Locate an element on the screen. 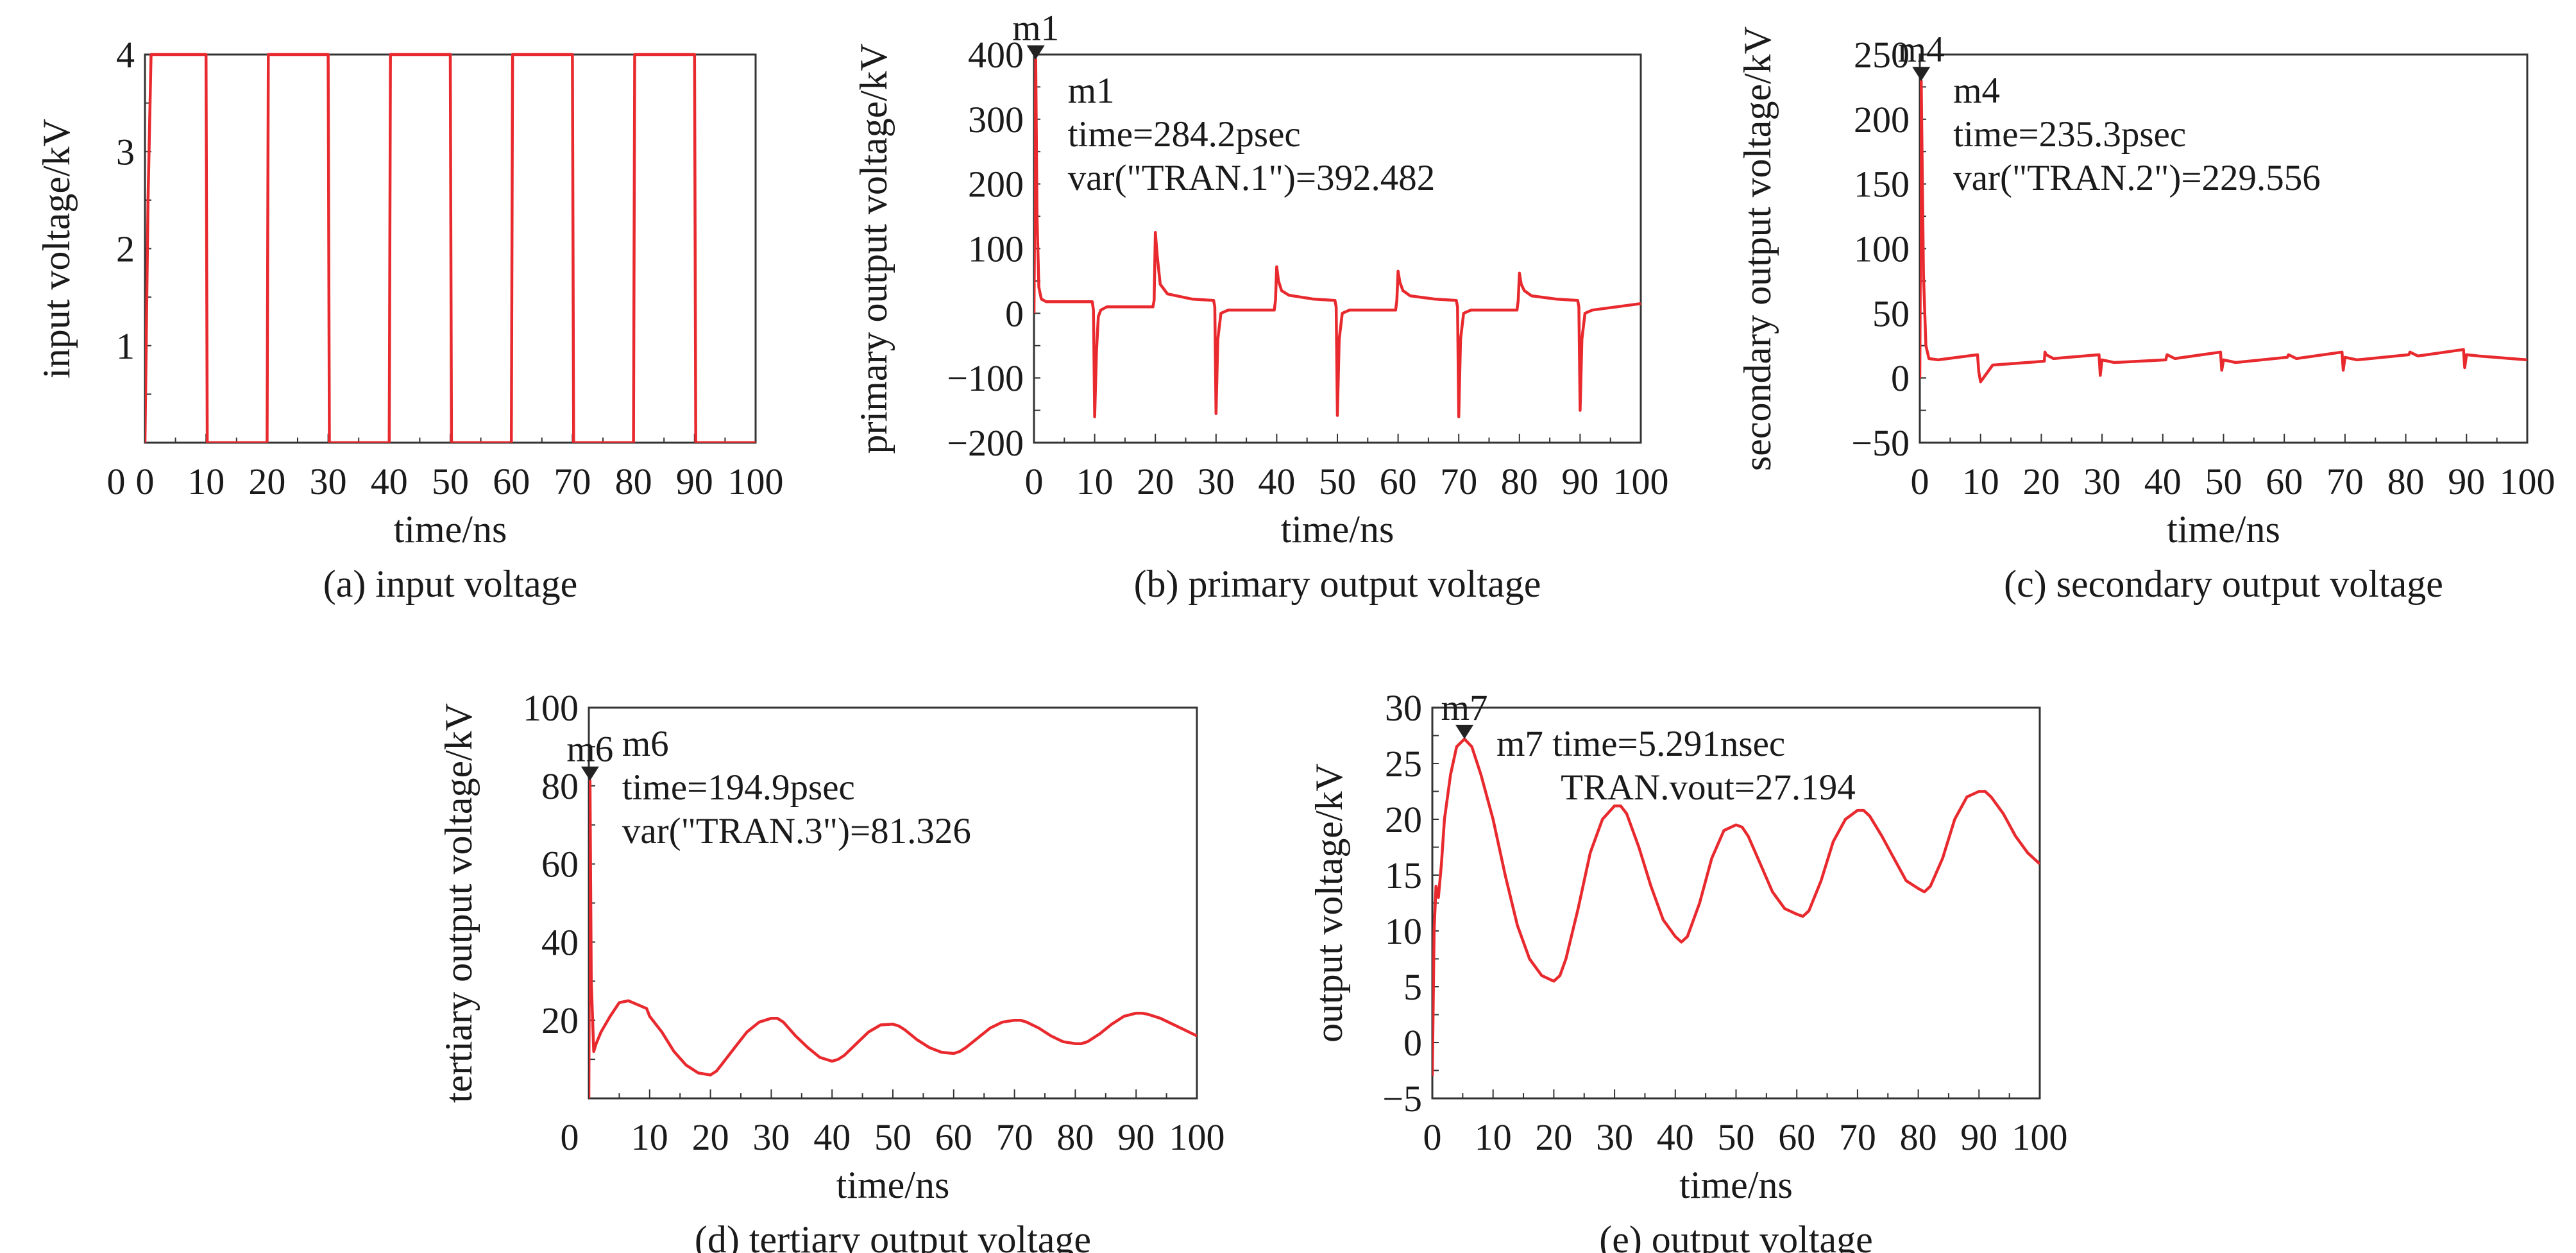  y-tick-label: 3 is located at coordinates (125, 152).